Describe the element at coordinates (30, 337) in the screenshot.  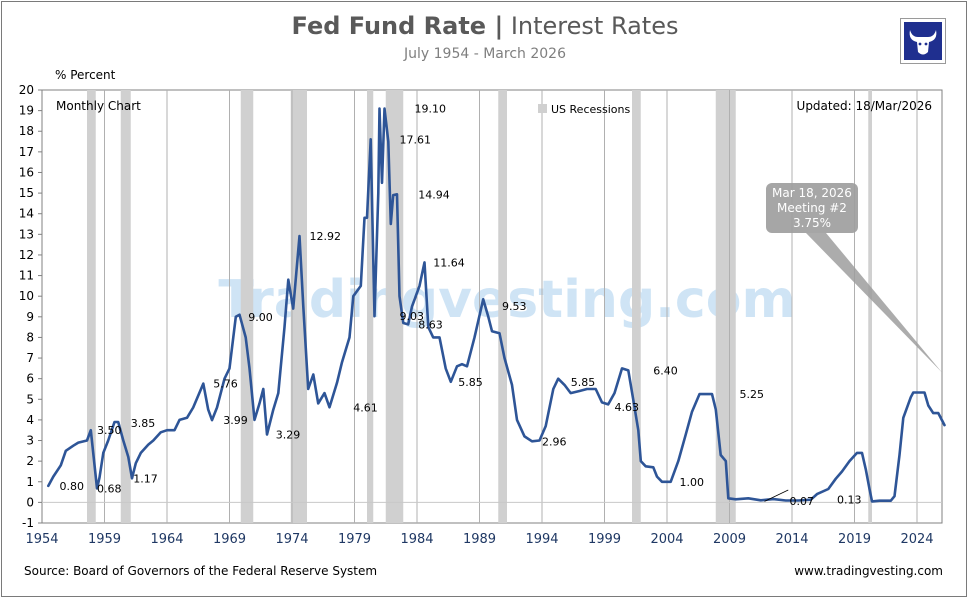
I see `y-tick-label: 8` at that location.